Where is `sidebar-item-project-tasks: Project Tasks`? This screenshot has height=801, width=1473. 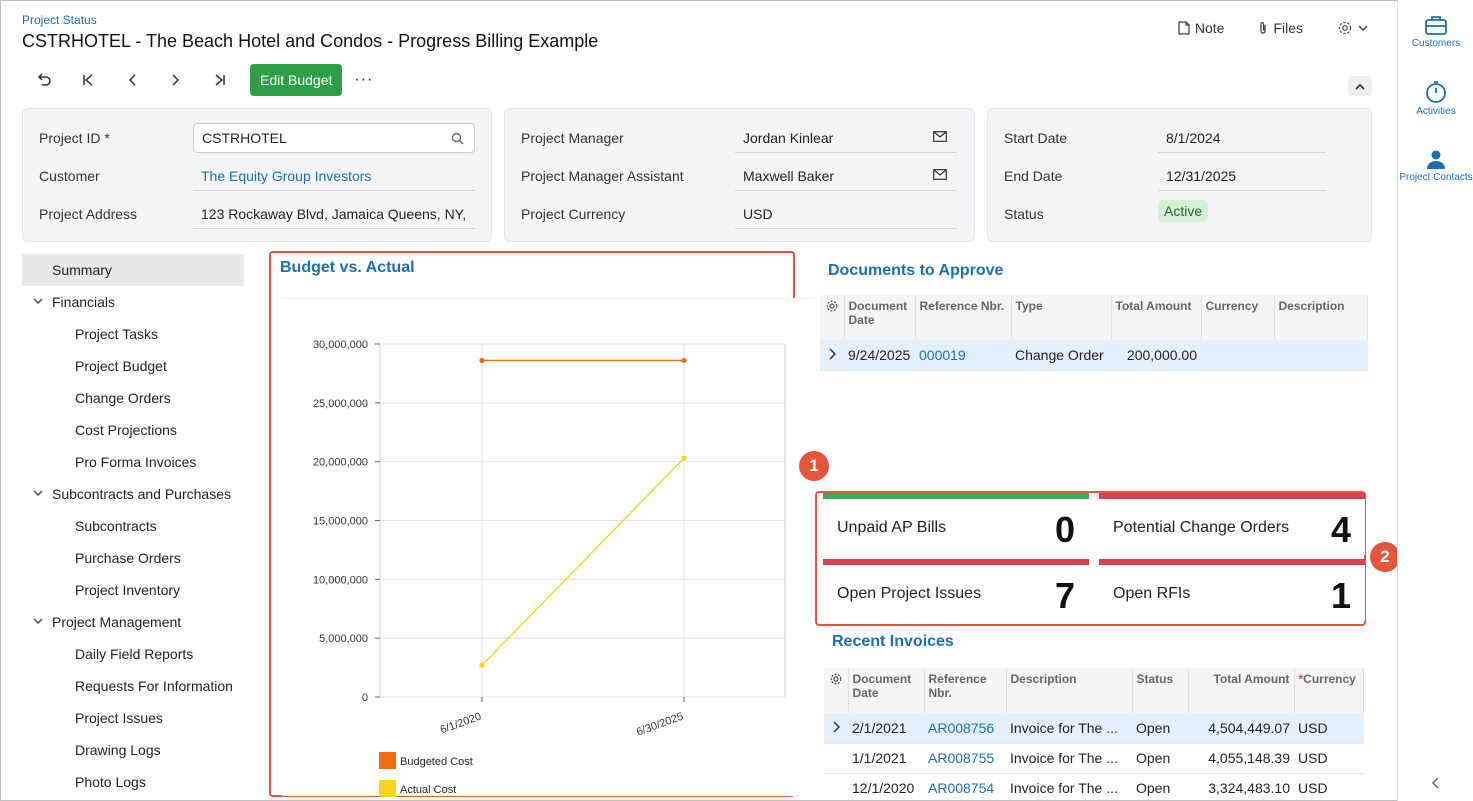 sidebar-item-project-tasks: Project Tasks is located at coordinates (133, 334).